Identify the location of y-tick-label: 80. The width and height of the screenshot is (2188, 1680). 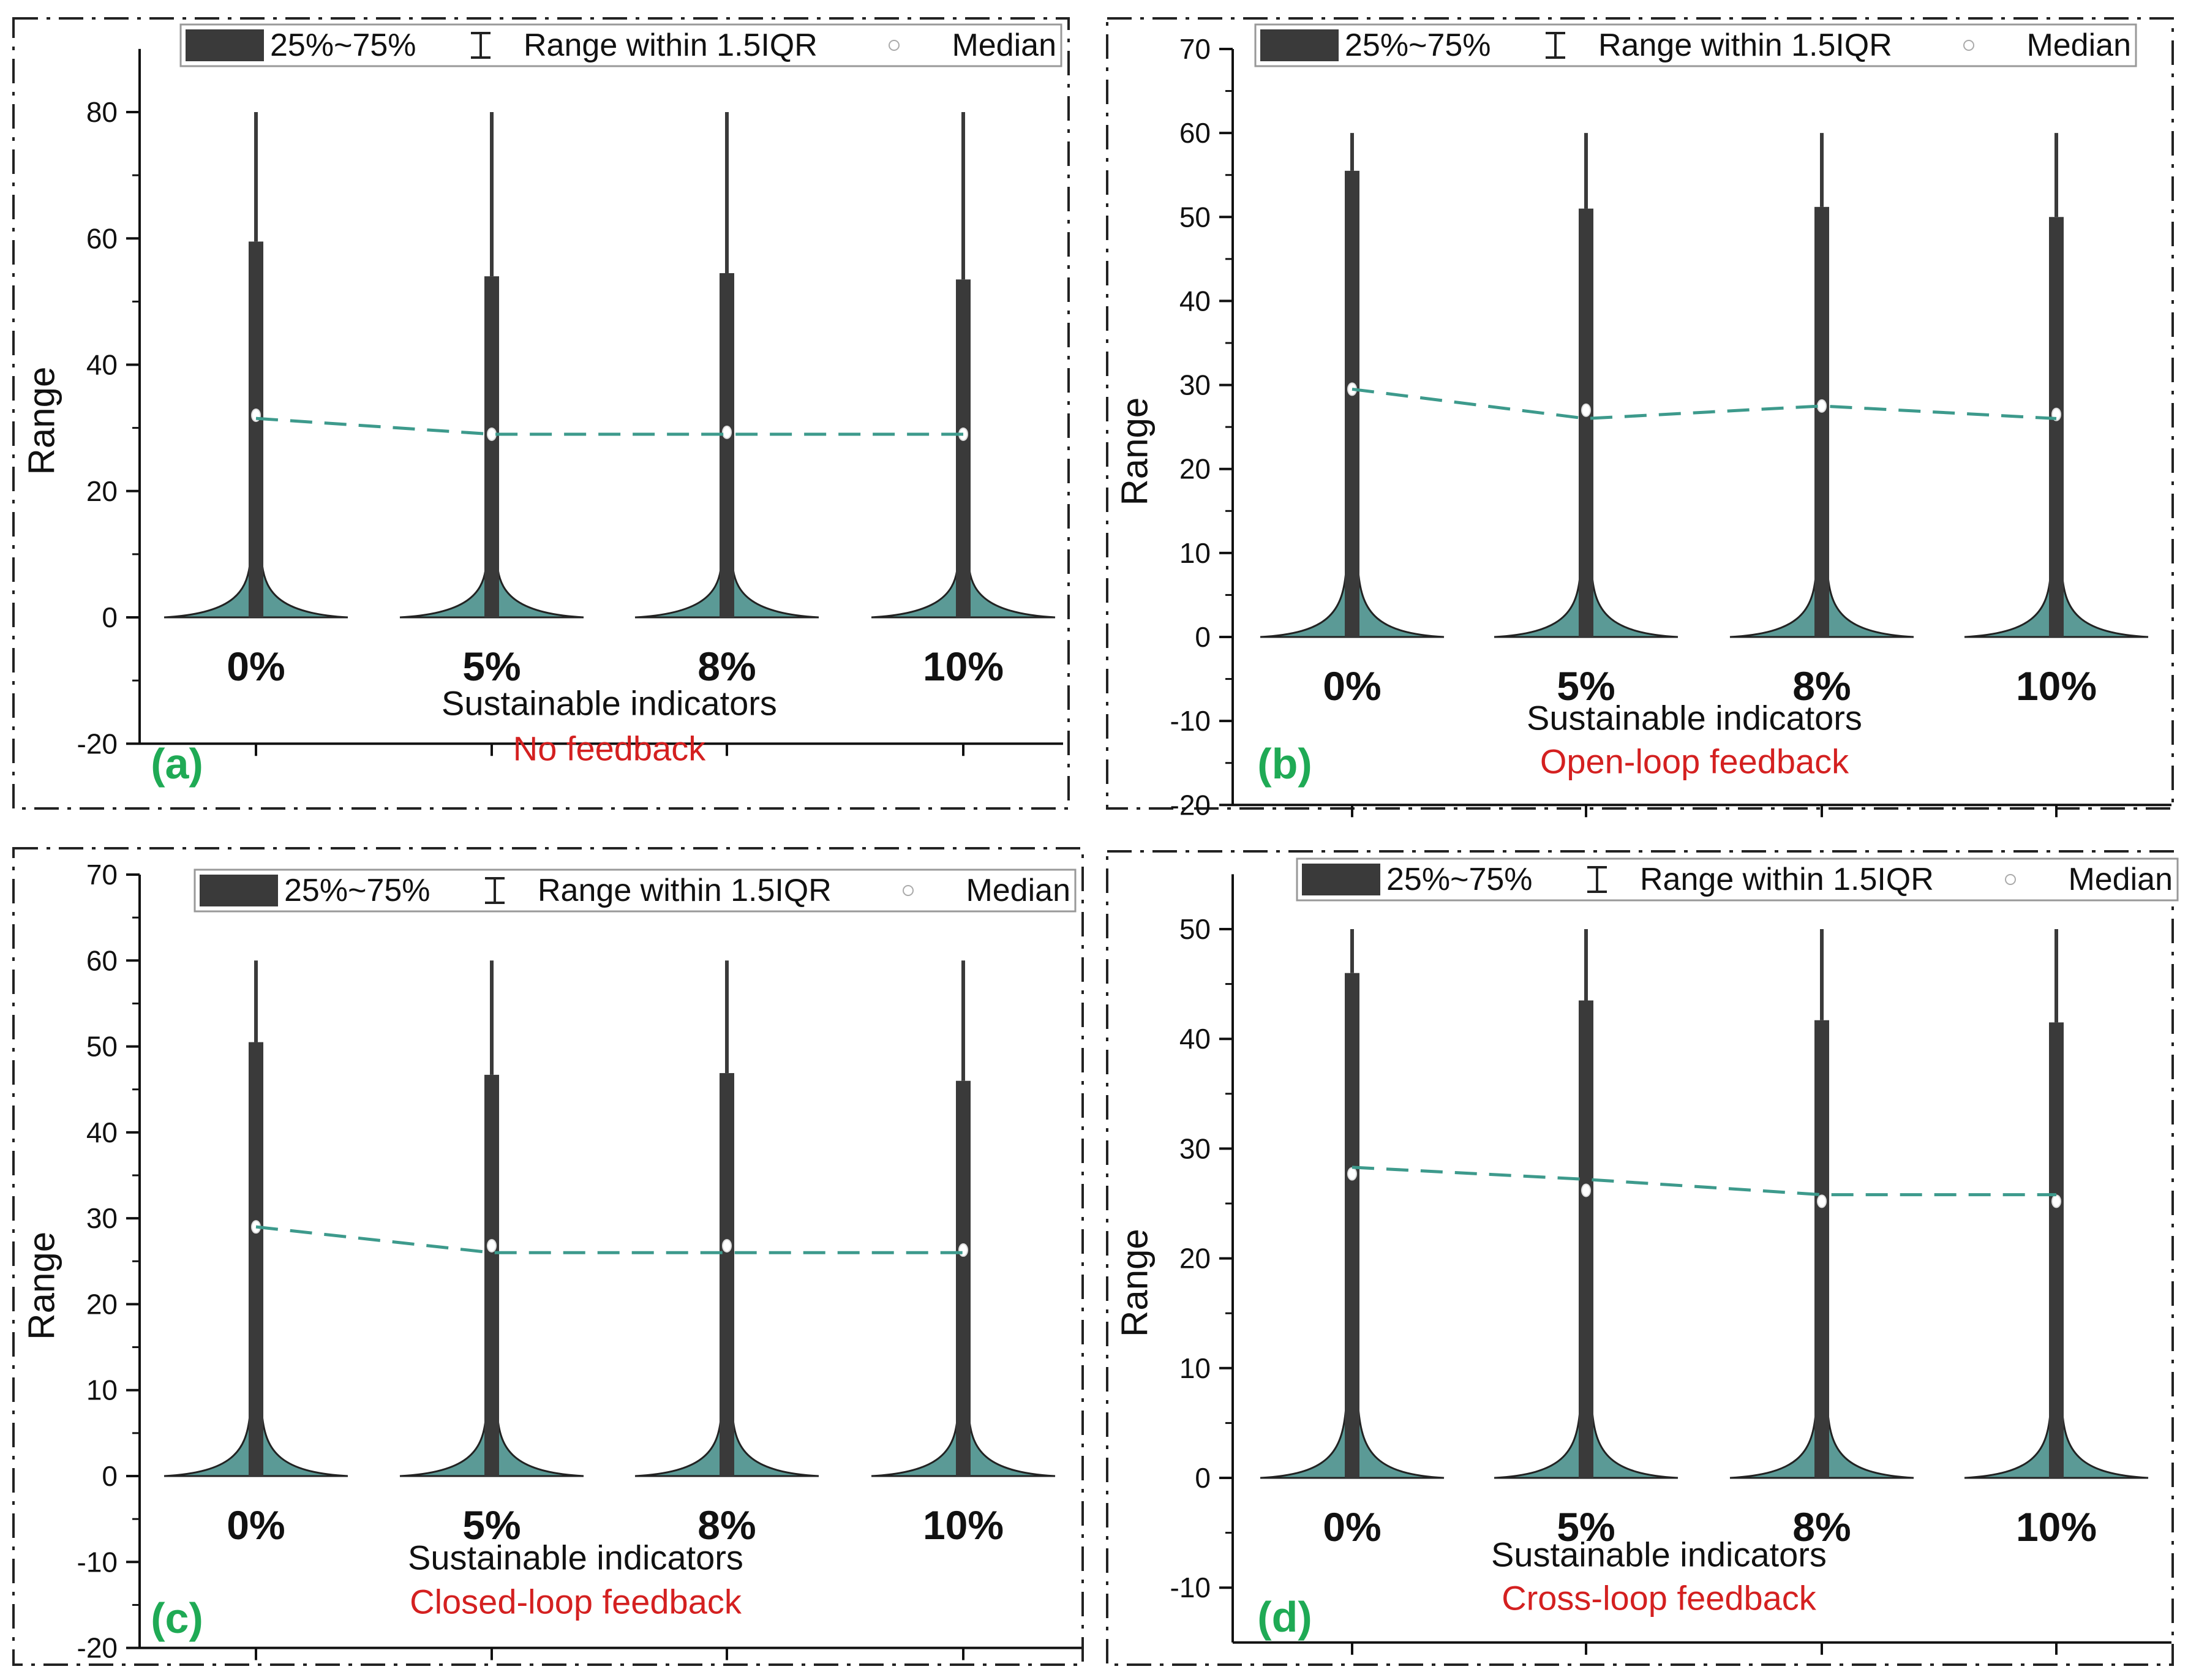
(102, 112).